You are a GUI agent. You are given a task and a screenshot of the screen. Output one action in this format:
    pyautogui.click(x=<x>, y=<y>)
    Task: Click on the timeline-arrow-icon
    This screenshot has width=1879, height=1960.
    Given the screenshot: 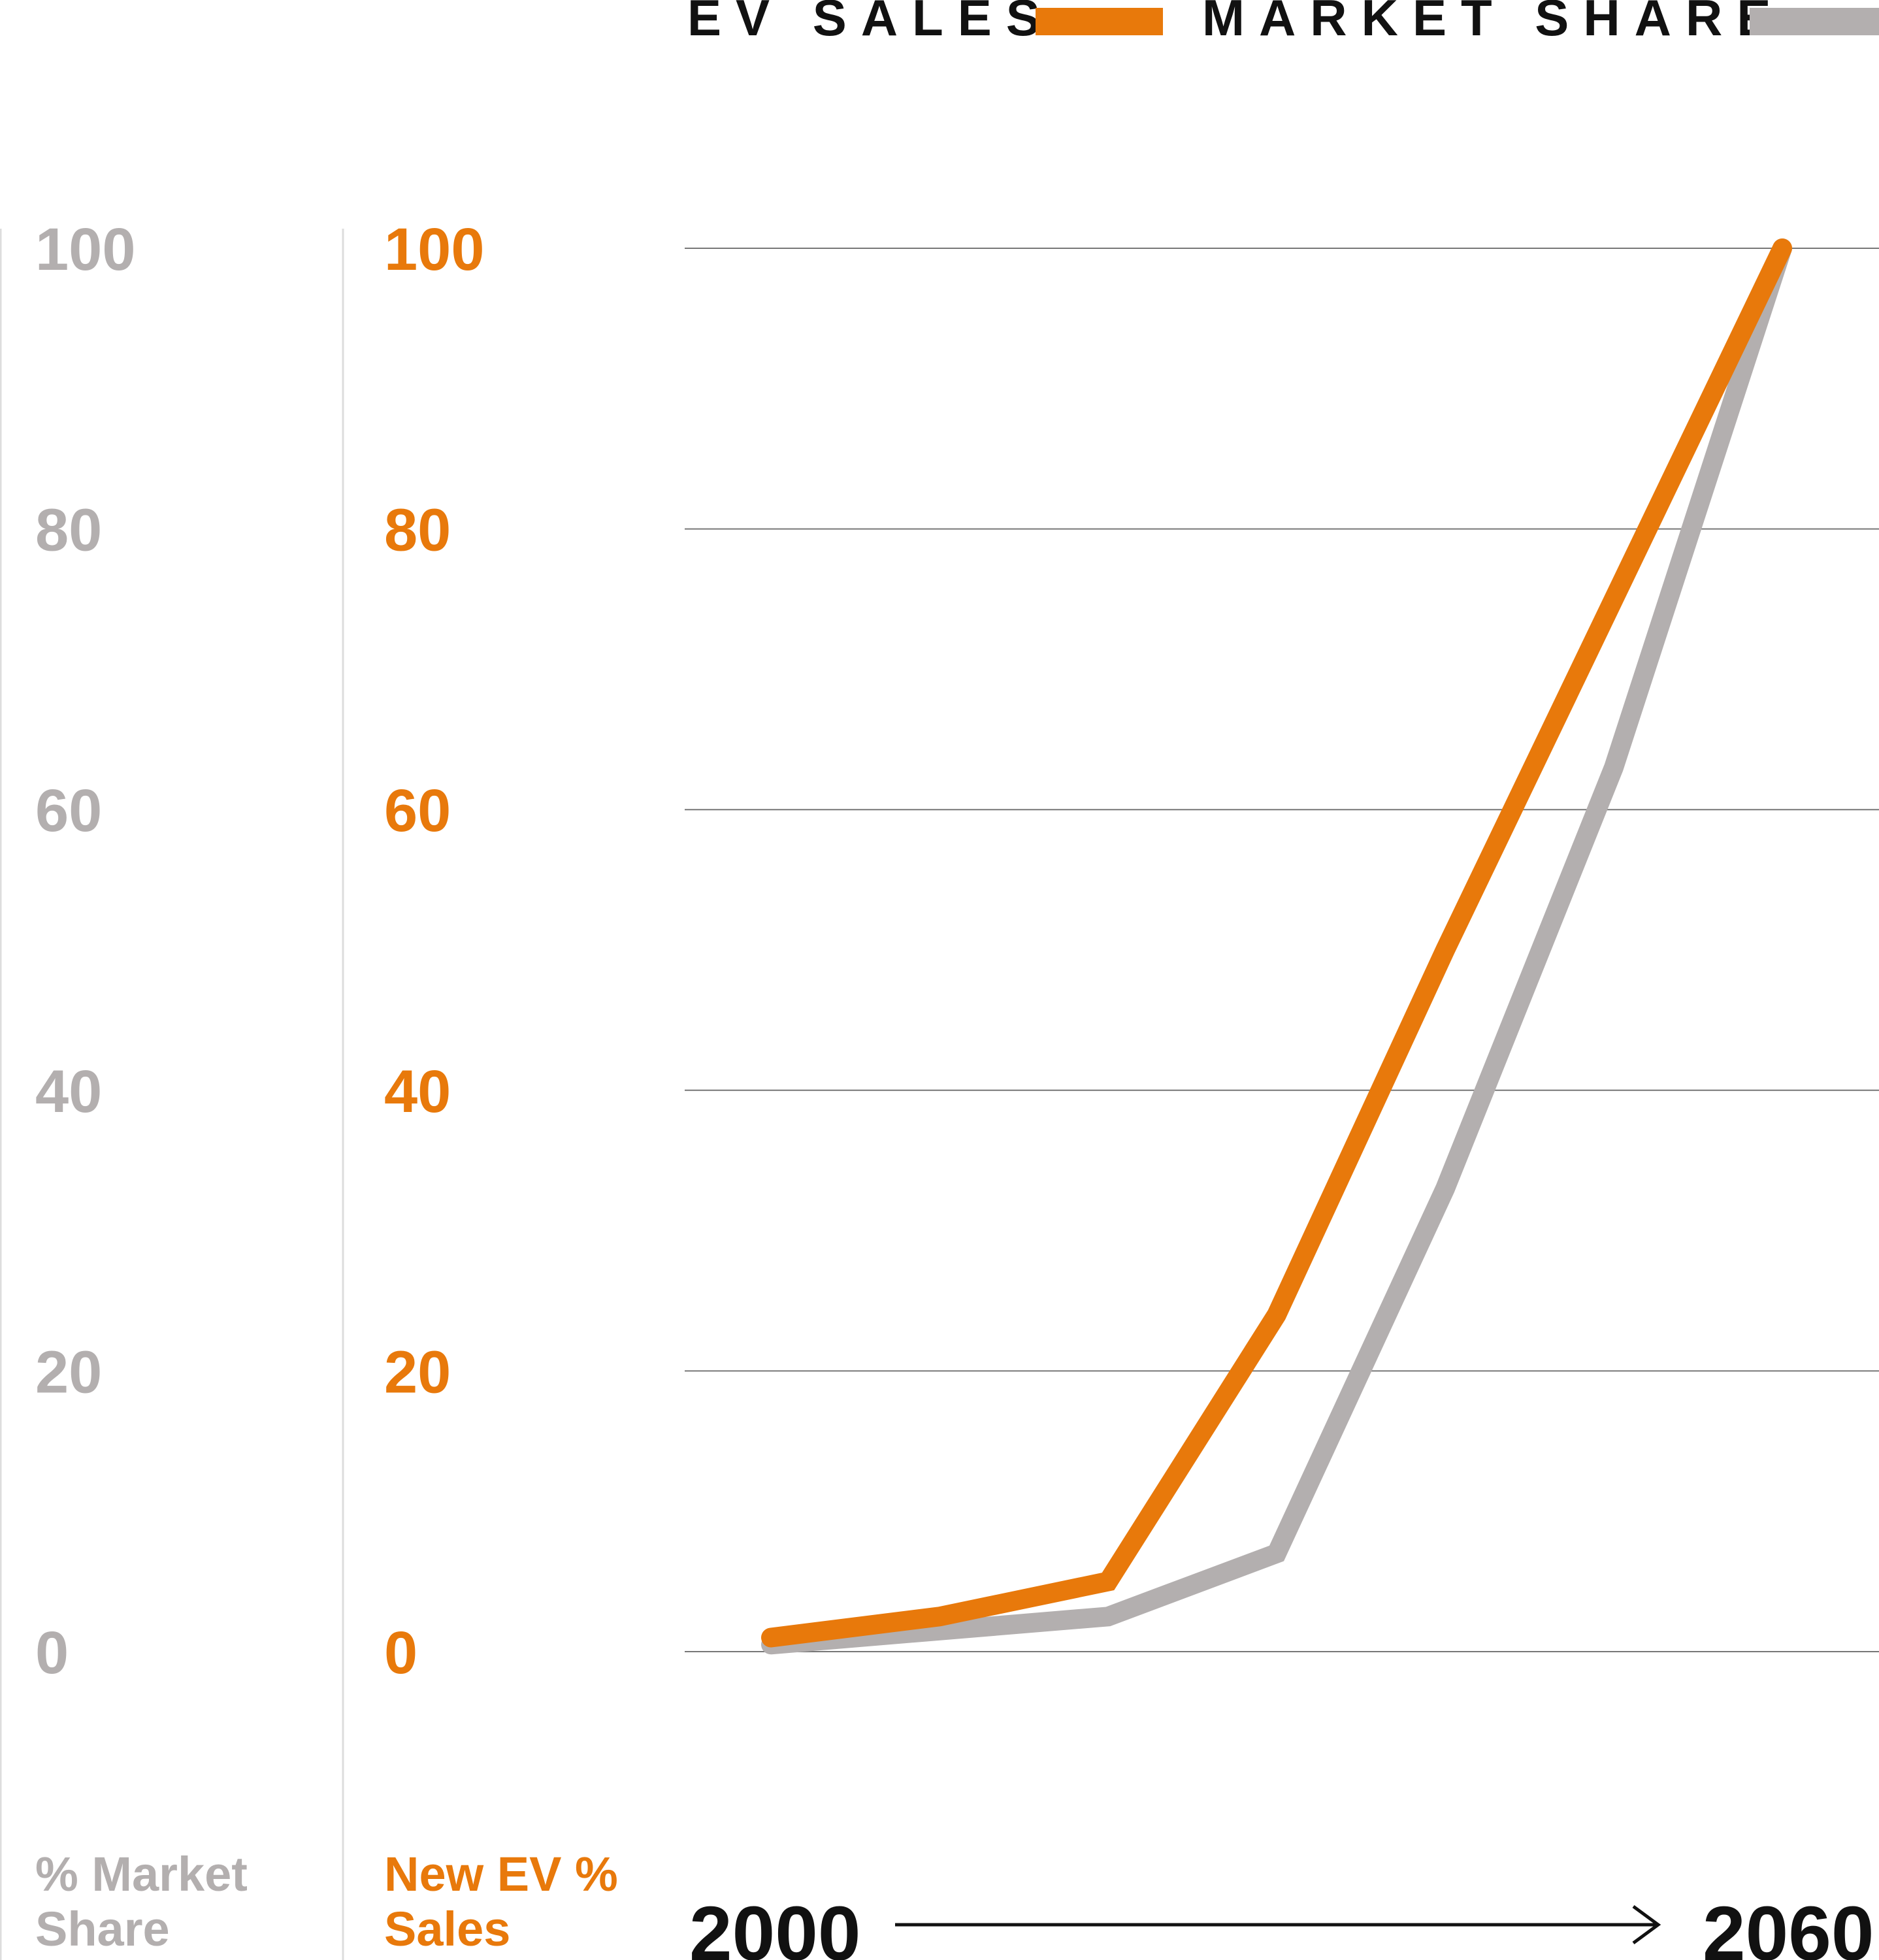 What is the action you would take?
    pyautogui.click(x=1278, y=1924)
    